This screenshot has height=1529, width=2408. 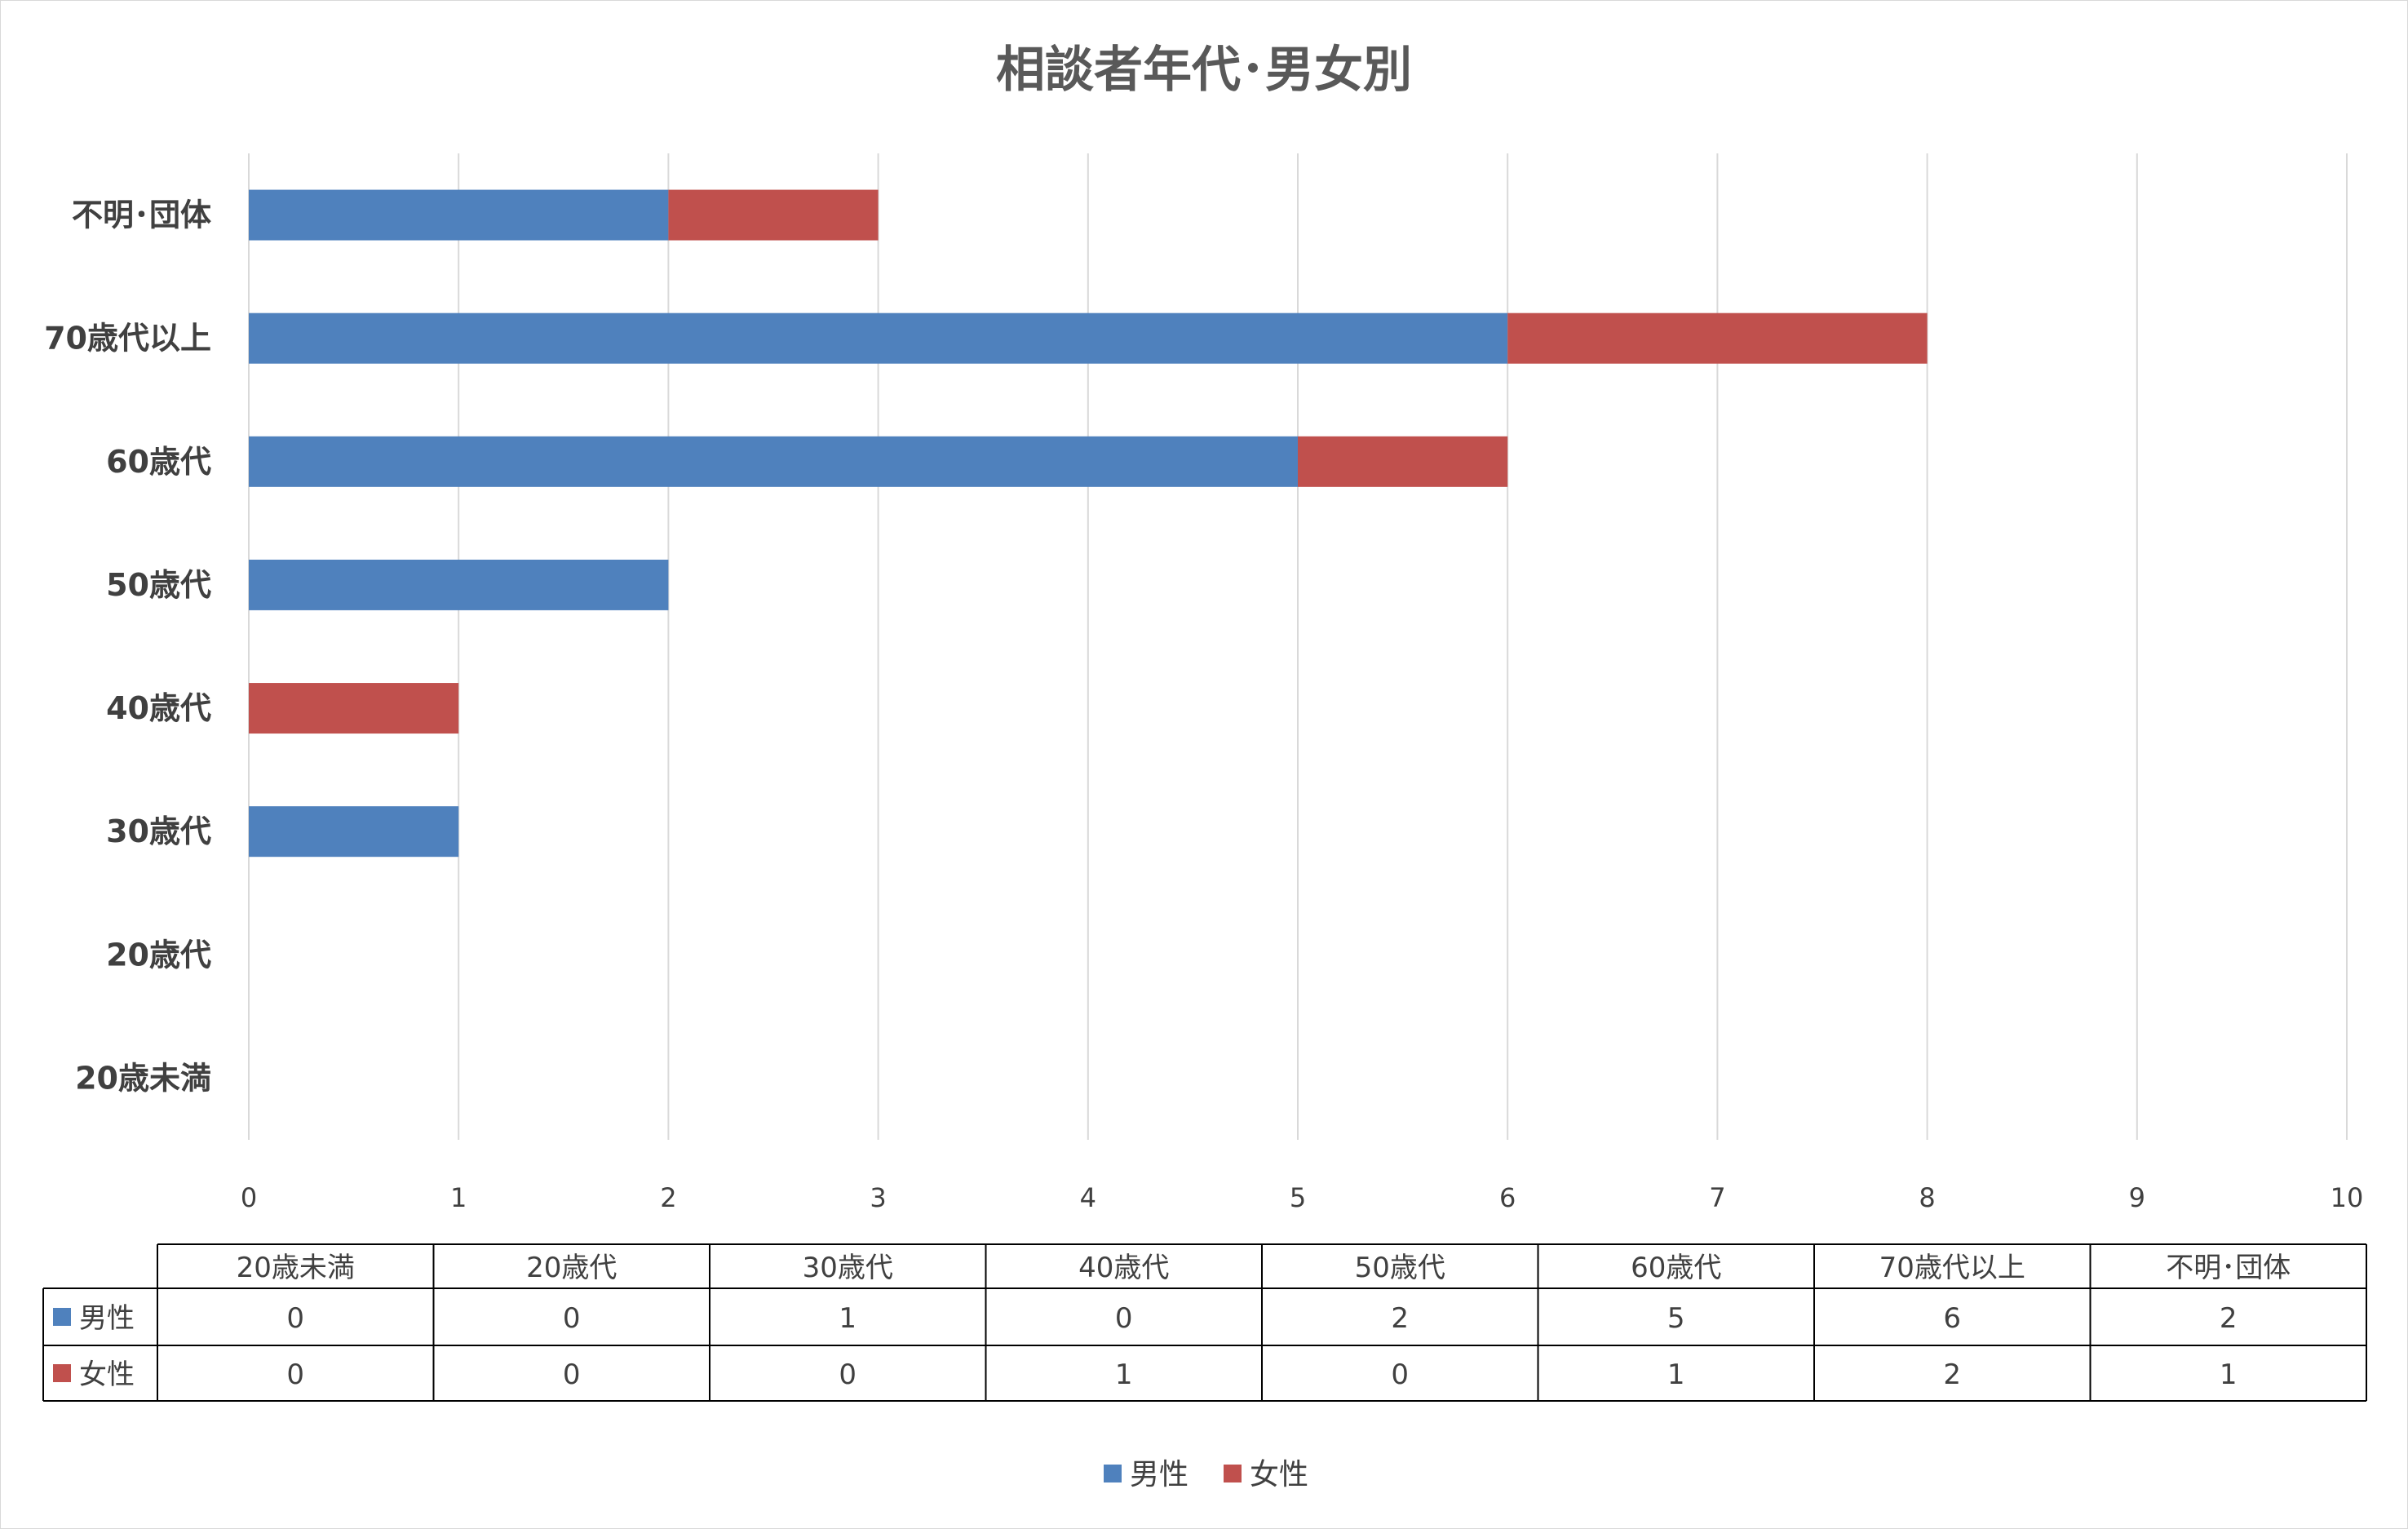 I want to click on y-category-label: 20歳未満, so click(x=143, y=1078).